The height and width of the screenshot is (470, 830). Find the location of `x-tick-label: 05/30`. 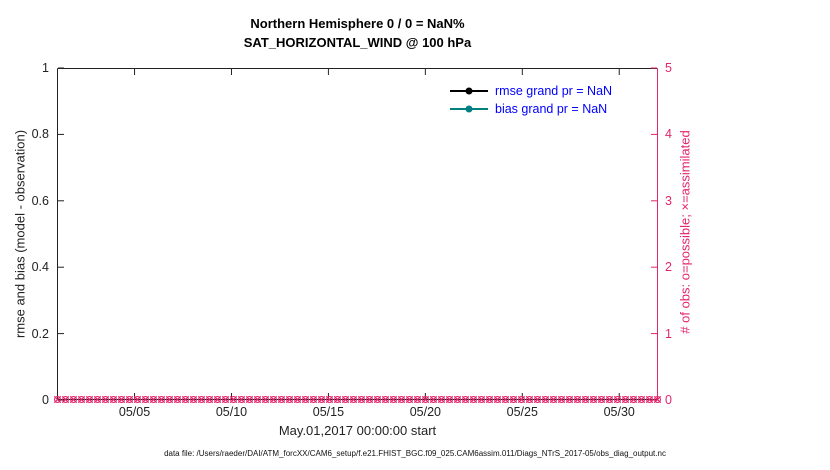

x-tick-label: 05/30 is located at coordinates (619, 412).